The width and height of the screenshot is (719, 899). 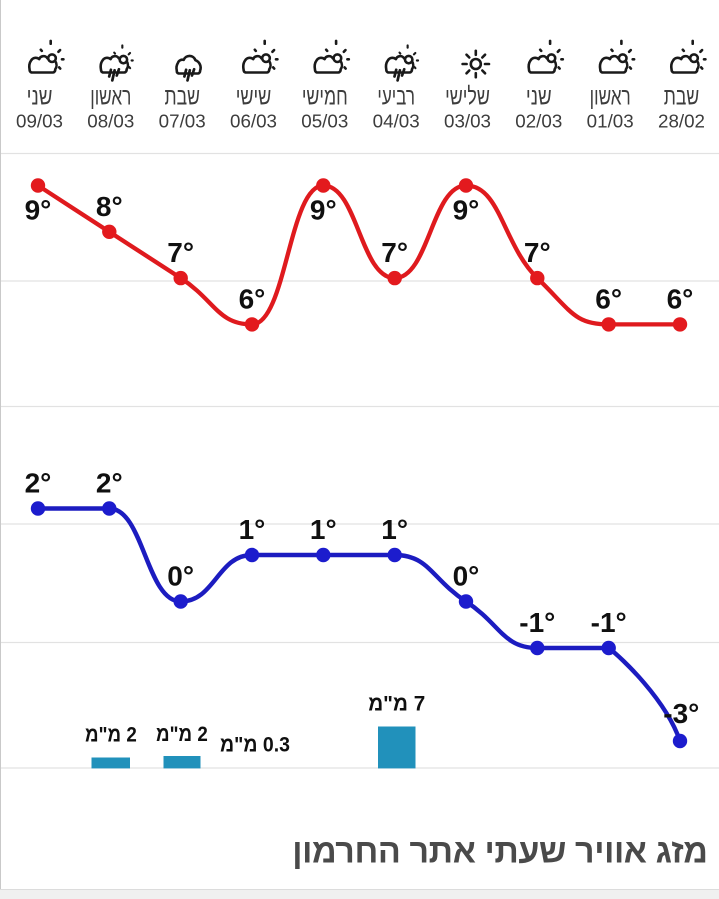 I want to click on svg-text: שלישי, so click(x=467, y=97).